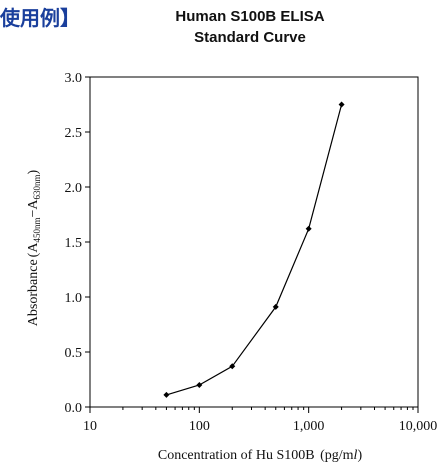  What do you see at coordinates (359, 455) in the screenshot?
I see `x-axis-label-unit-close: )` at bounding box center [359, 455].